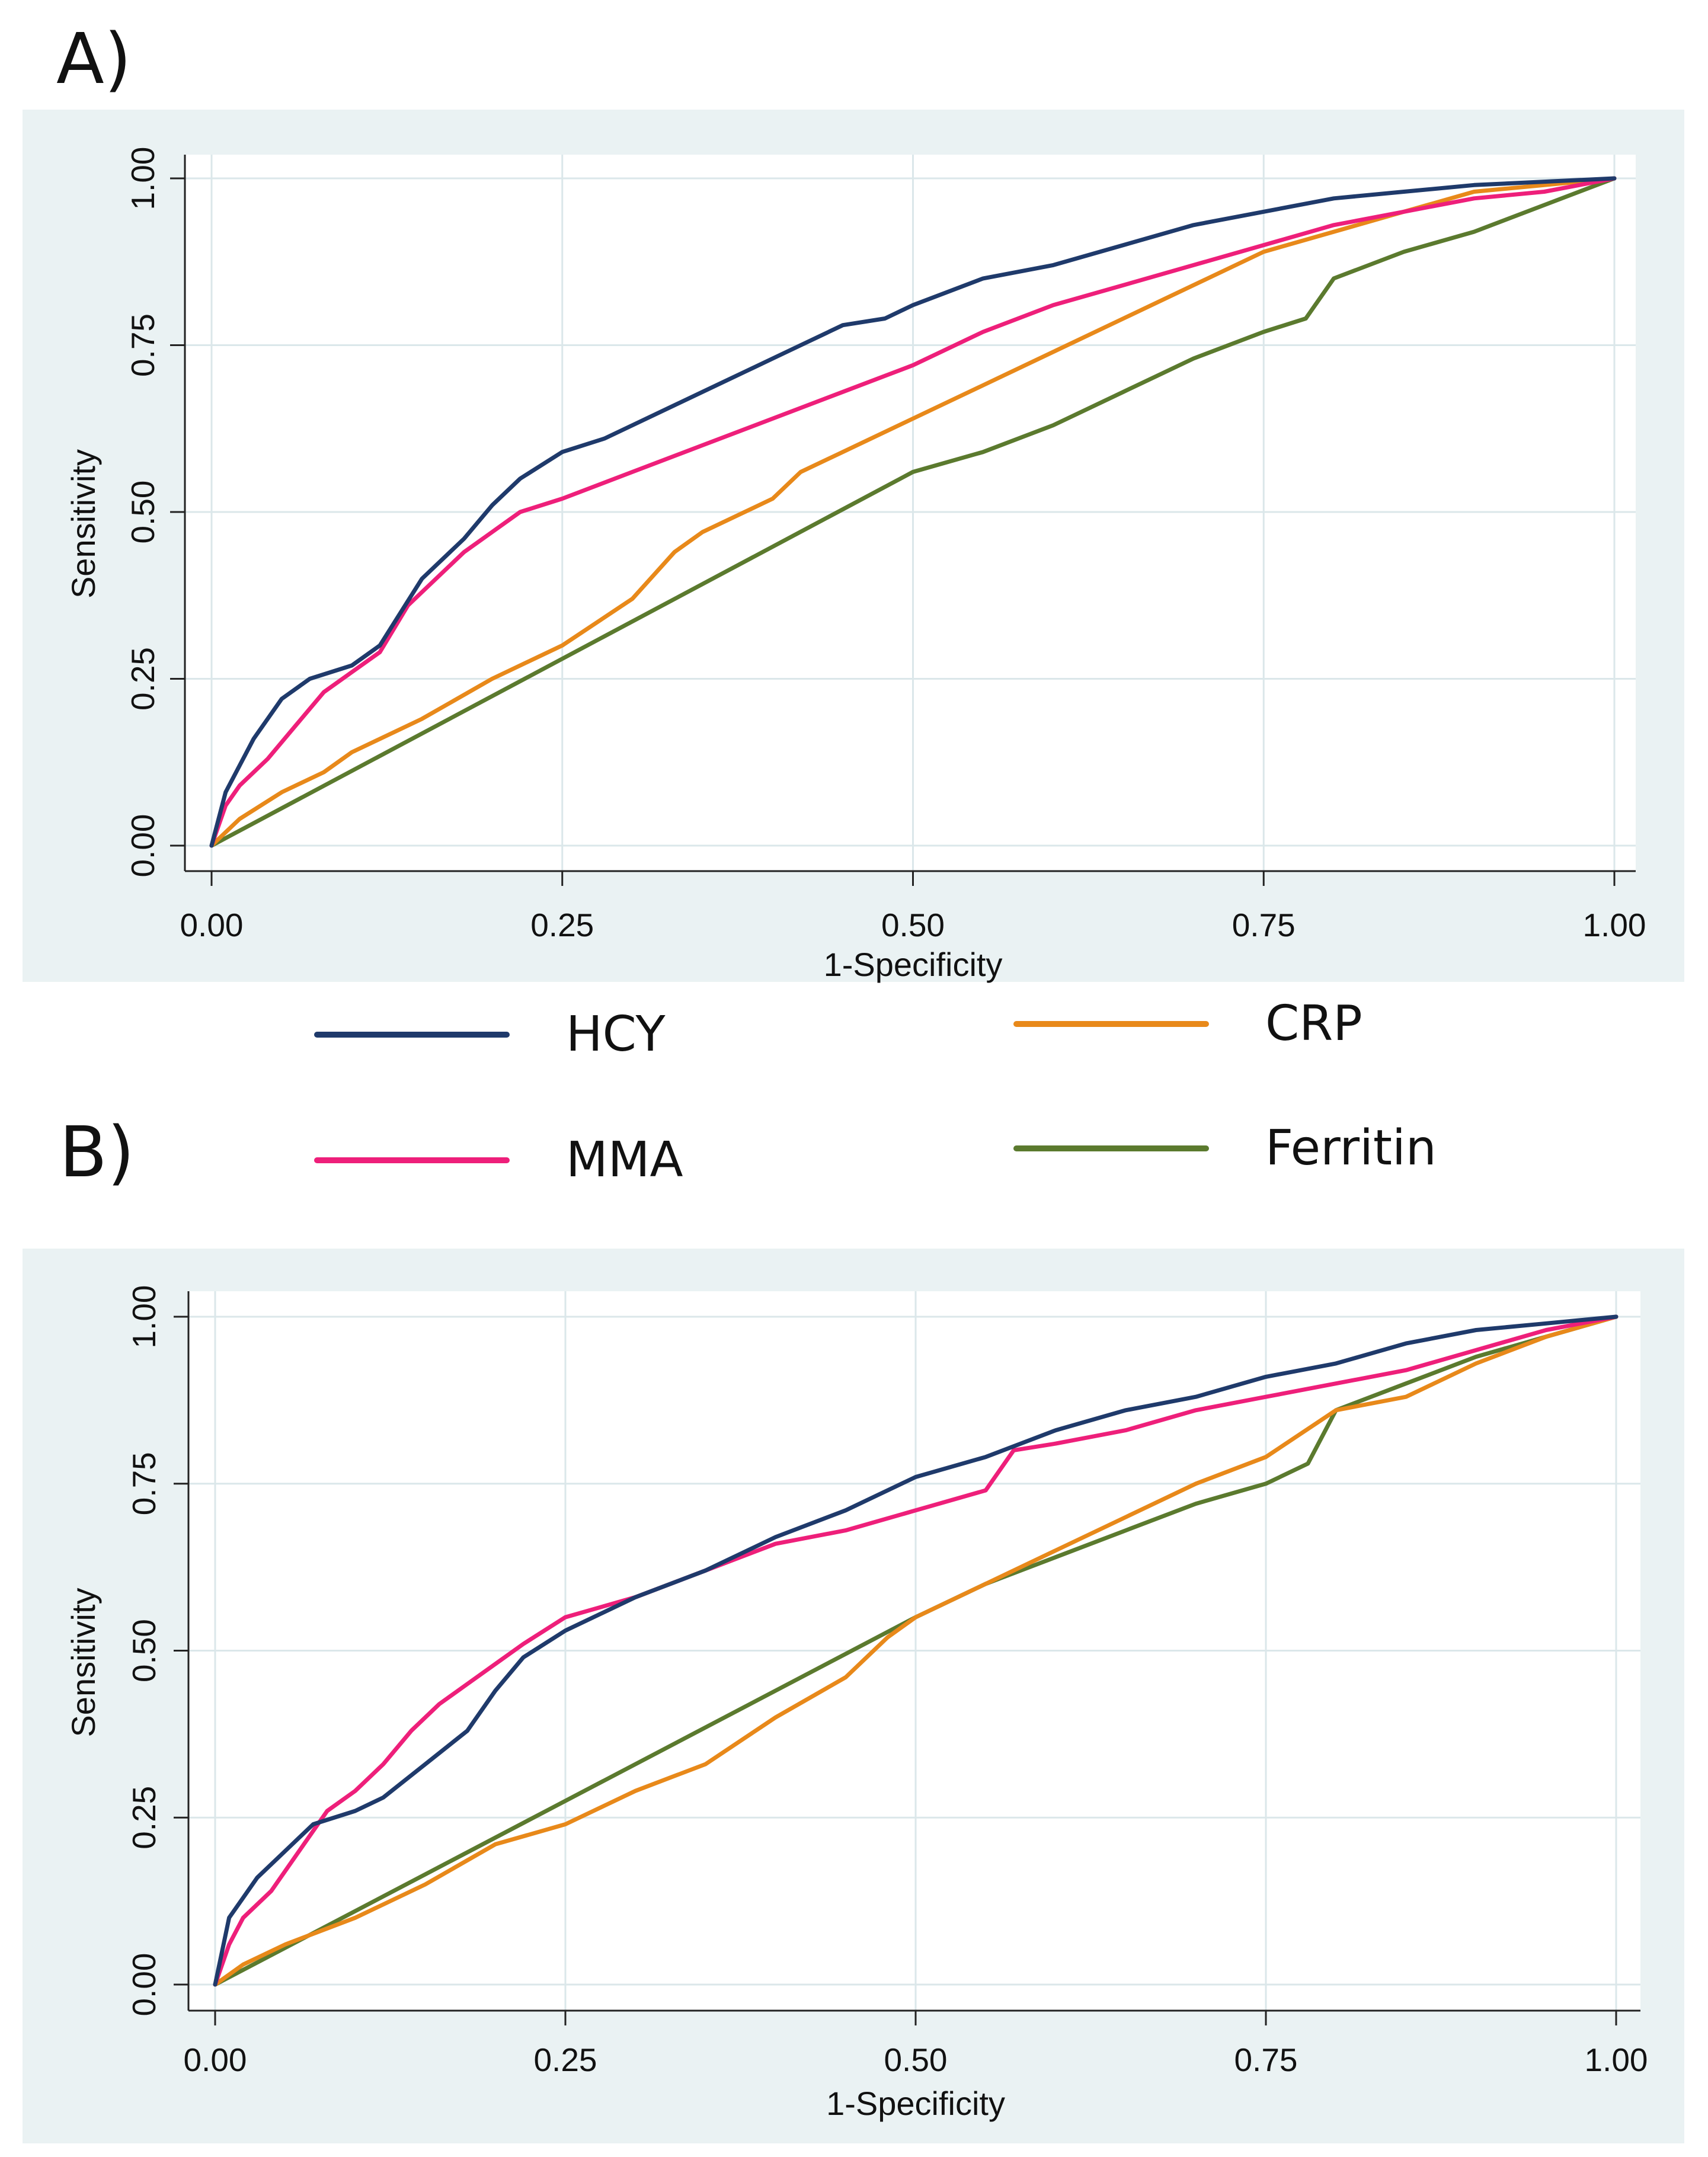  Describe the element at coordinates (1111, 1148) in the screenshot. I see `legend-swatch-ferritin` at that location.